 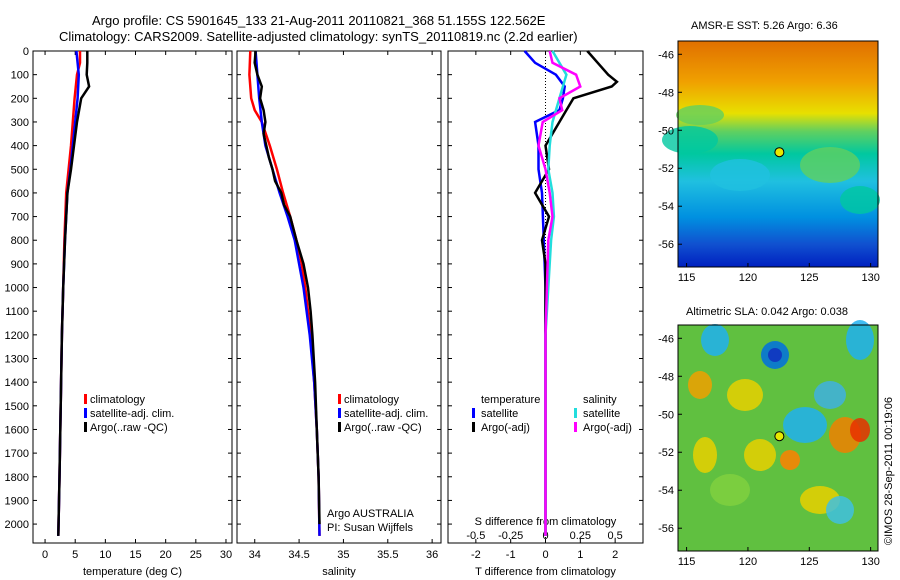 I want to click on x-tick-label-top: -0.25, so click(x=510, y=536).